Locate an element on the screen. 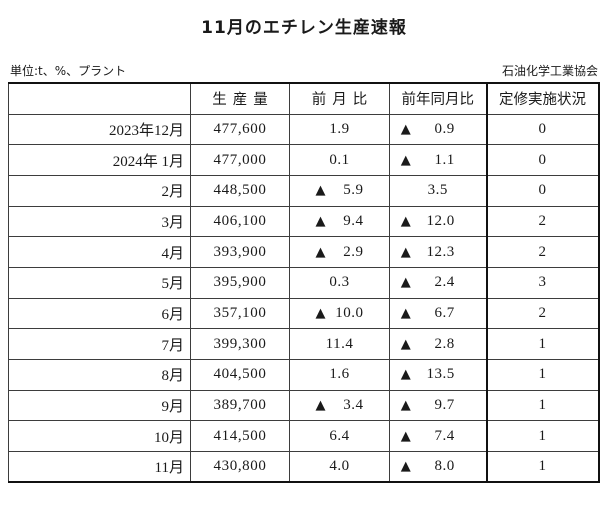 Image resolution: width=608 pixels, height=507 pixels. month-label: 6月 is located at coordinates (99, 313).